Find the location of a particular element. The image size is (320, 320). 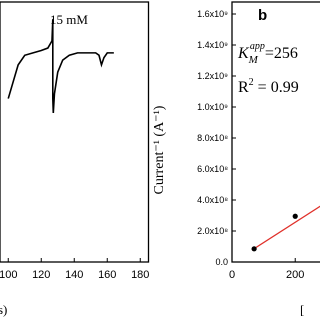

km-sup: app is located at coordinates (257, 46).